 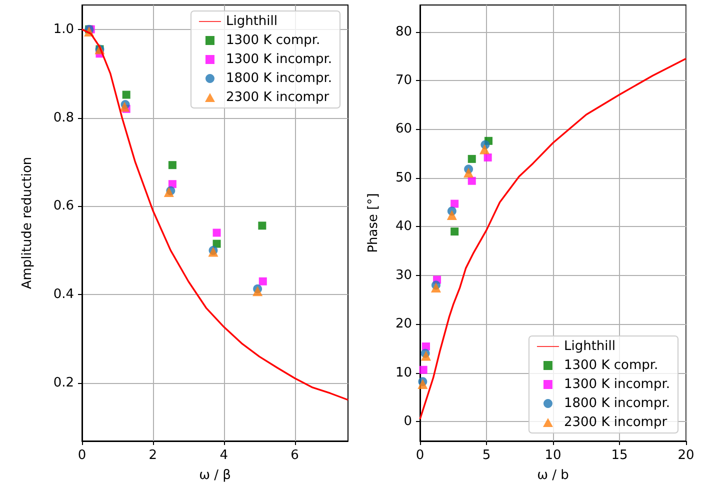 I want to click on x-tick-label: 4, so click(x=224, y=455).